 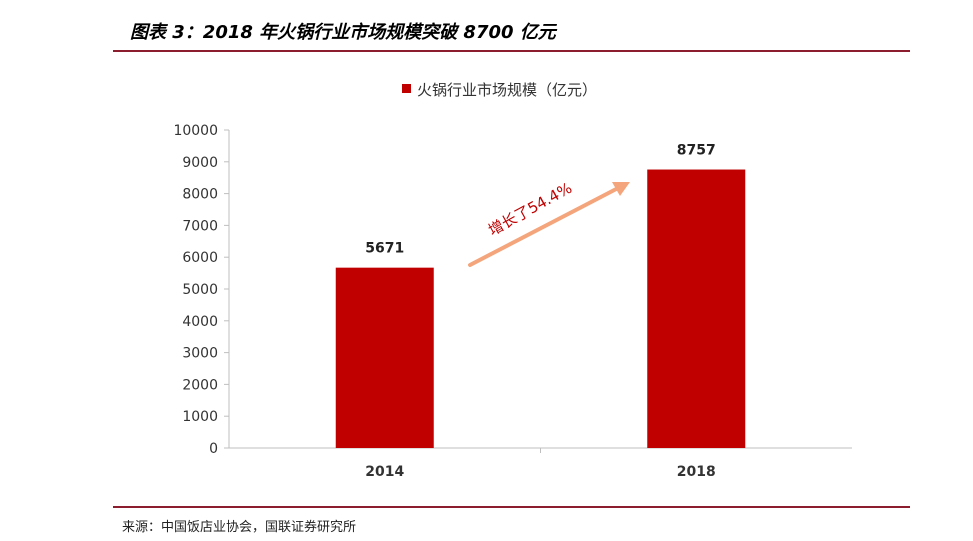 I want to click on y-tick-label: 3000, so click(x=200, y=354).